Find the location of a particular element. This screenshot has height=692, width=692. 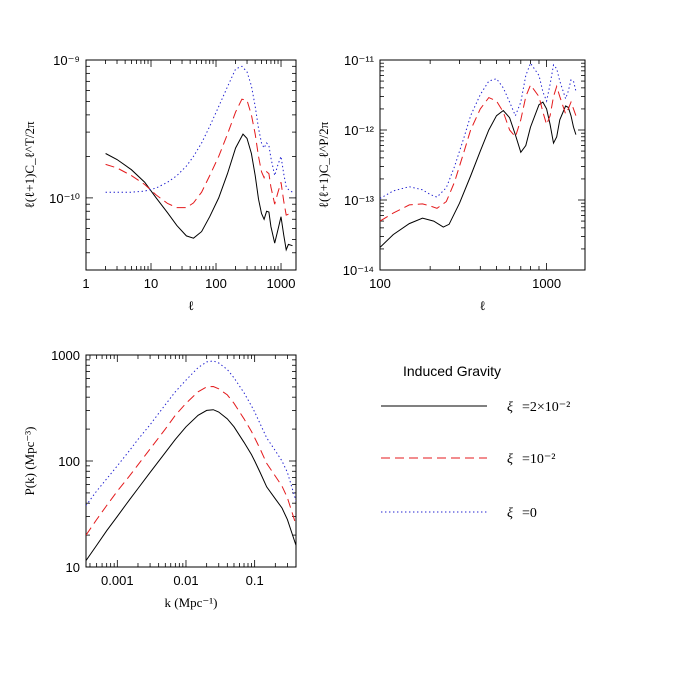

y-tick-label: 10⁻¹⁴ is located at coordinates (358, 270).